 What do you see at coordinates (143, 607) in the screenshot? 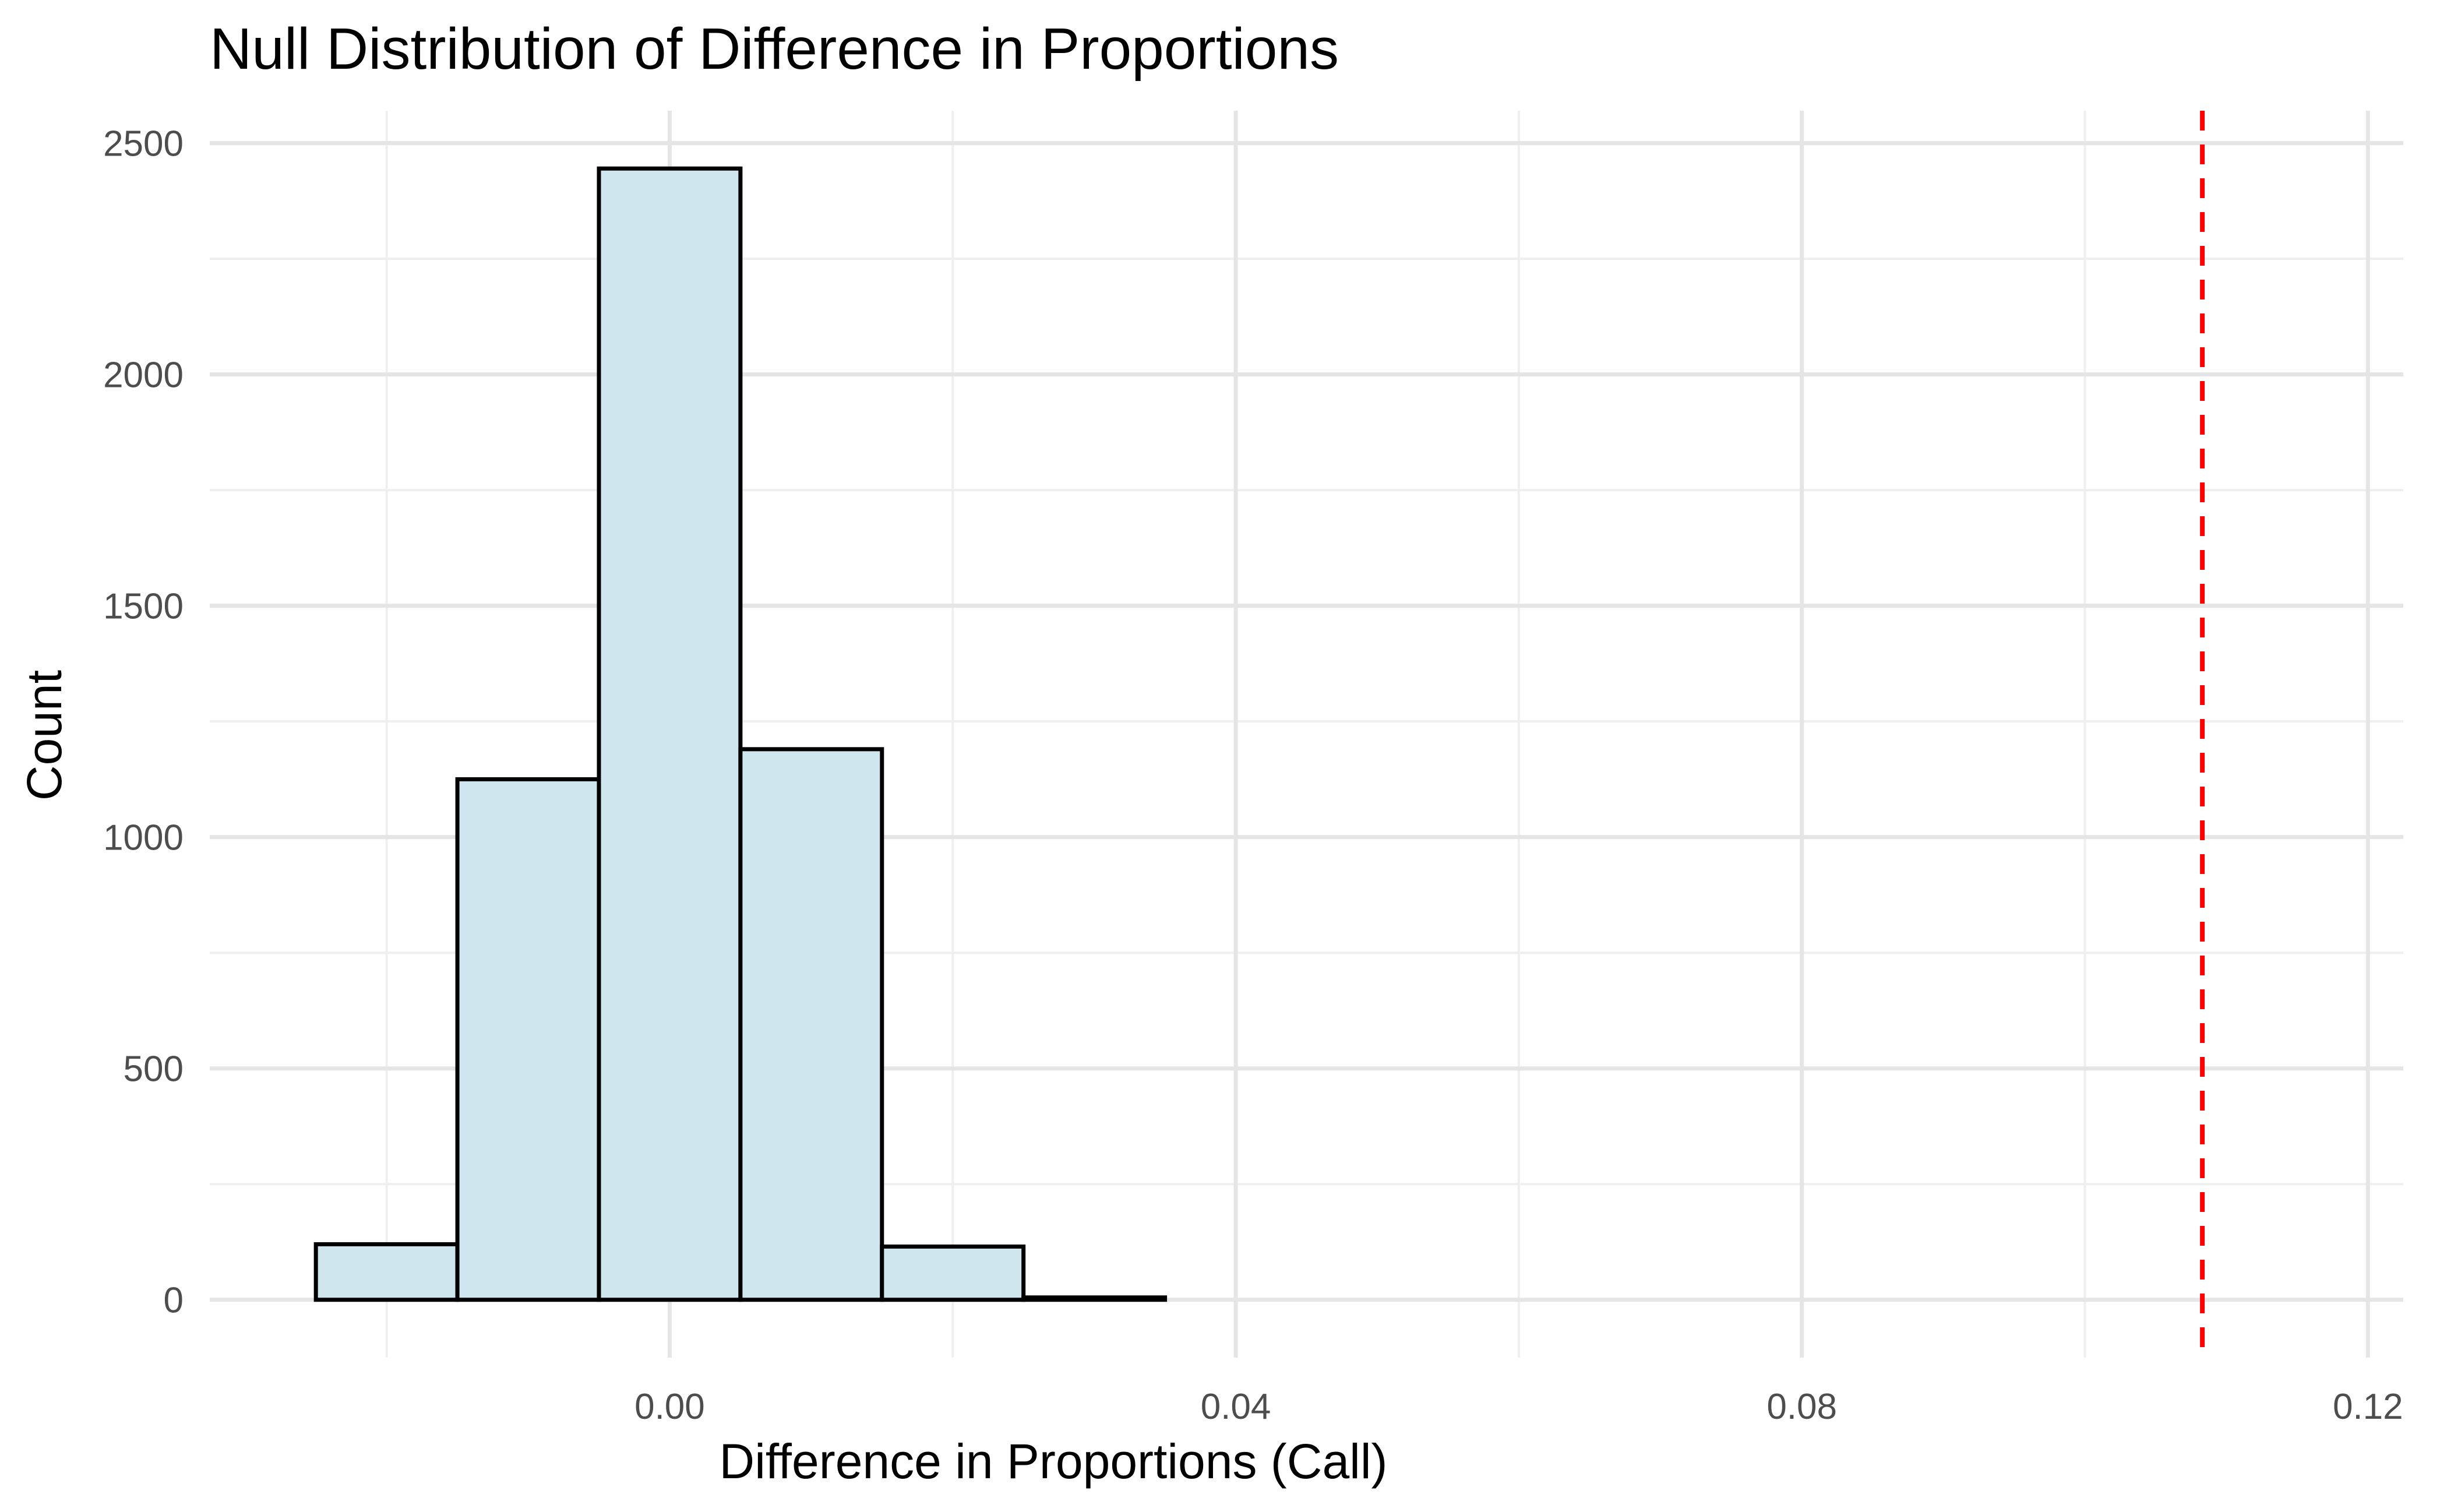
I see `y-tick-label-3: 1500` at bounding box center [143, 607].